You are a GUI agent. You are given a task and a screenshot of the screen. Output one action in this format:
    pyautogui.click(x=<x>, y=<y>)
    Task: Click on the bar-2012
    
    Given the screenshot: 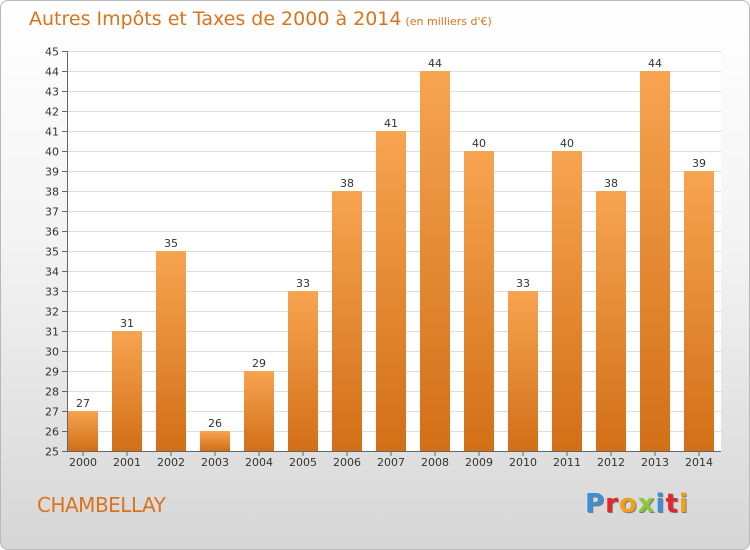 What is the action you would take?
    pyautogui.click(x=611, y=321)
    